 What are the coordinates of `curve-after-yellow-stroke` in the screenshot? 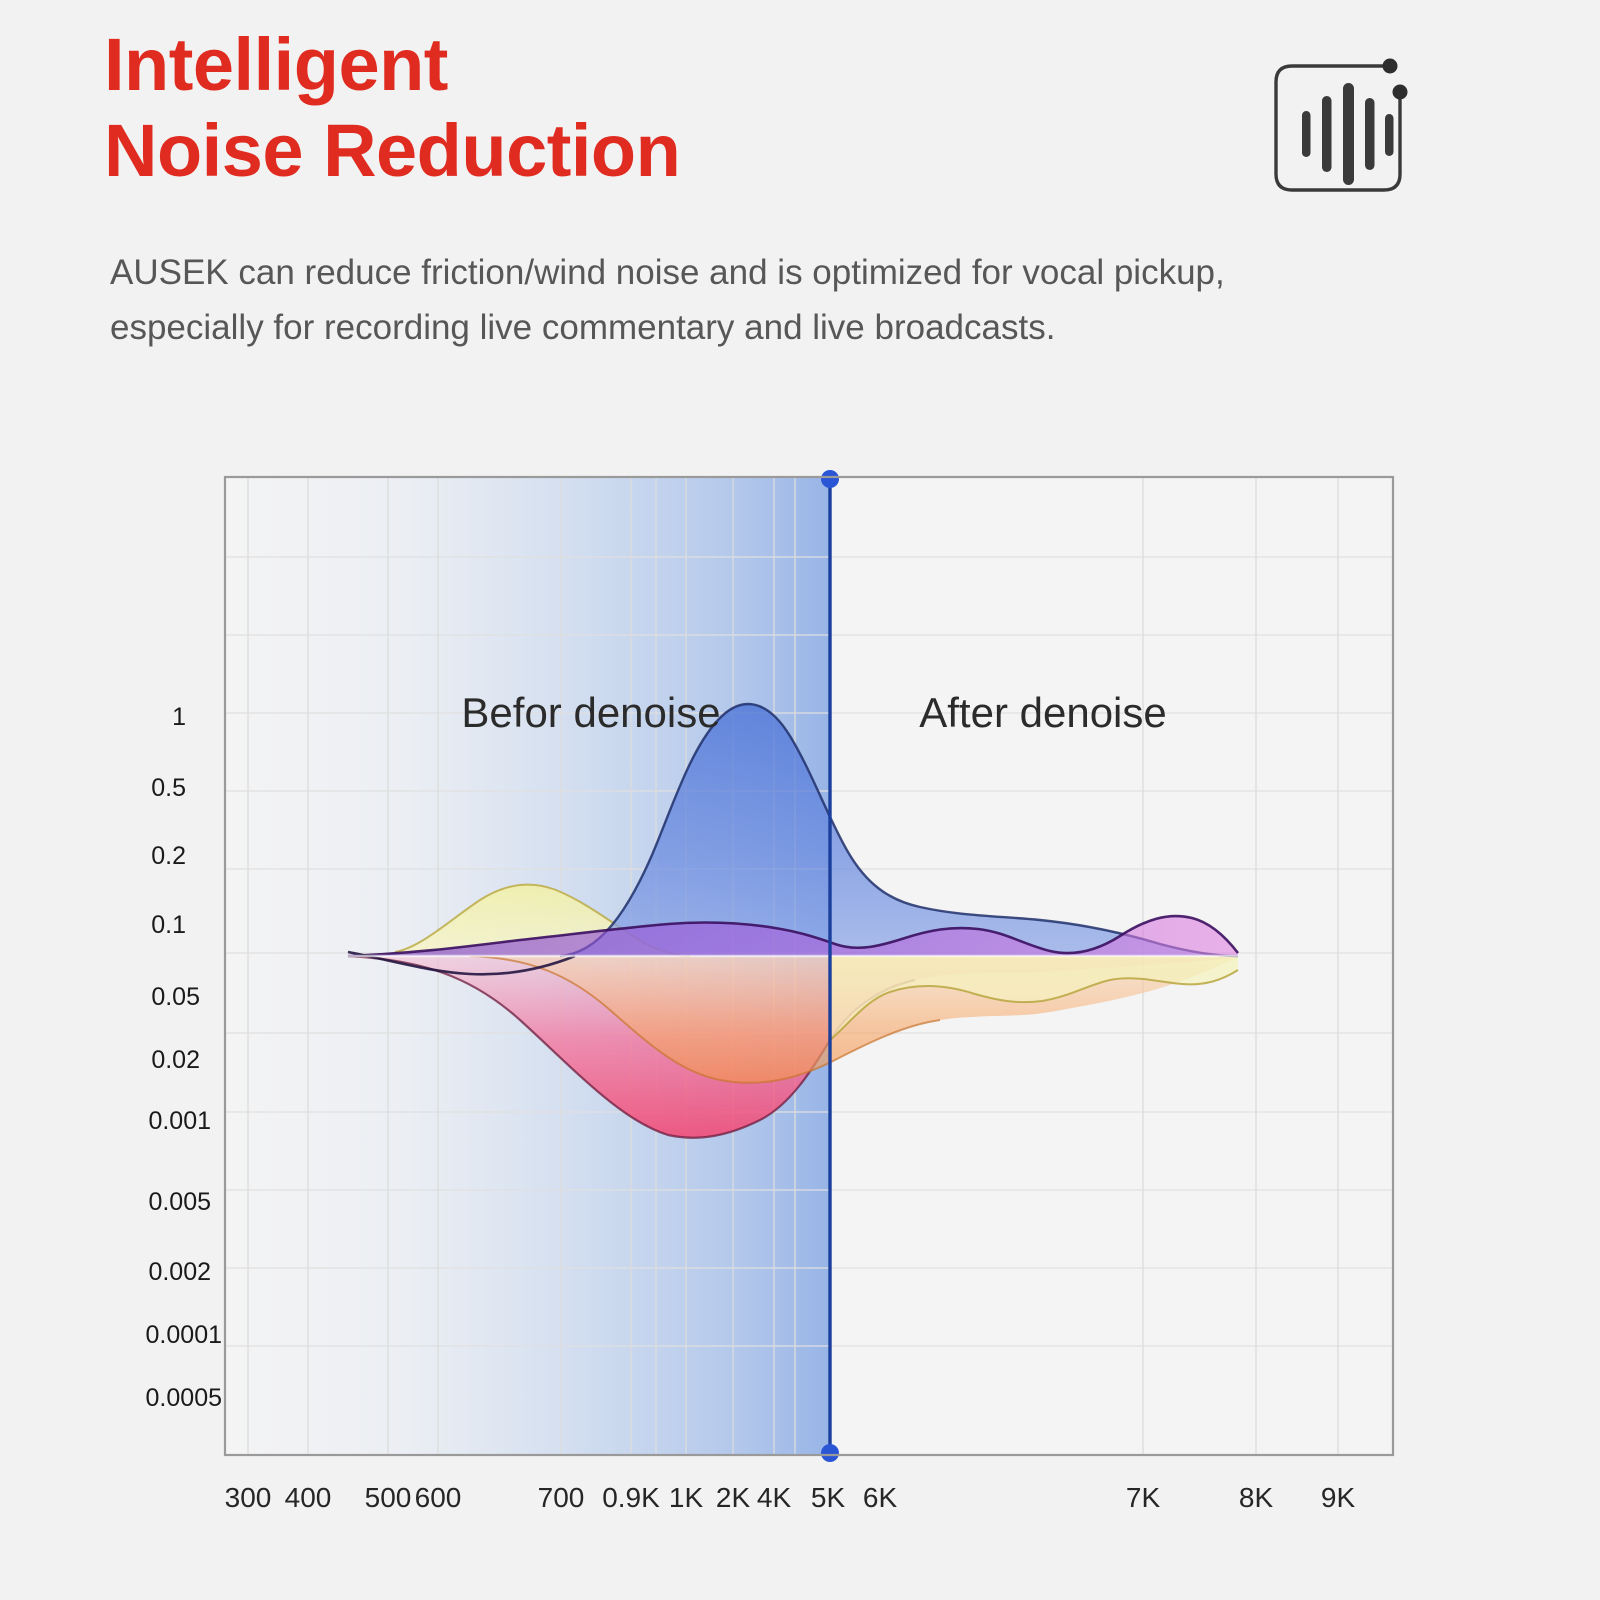 It's located at (1034, 1005).